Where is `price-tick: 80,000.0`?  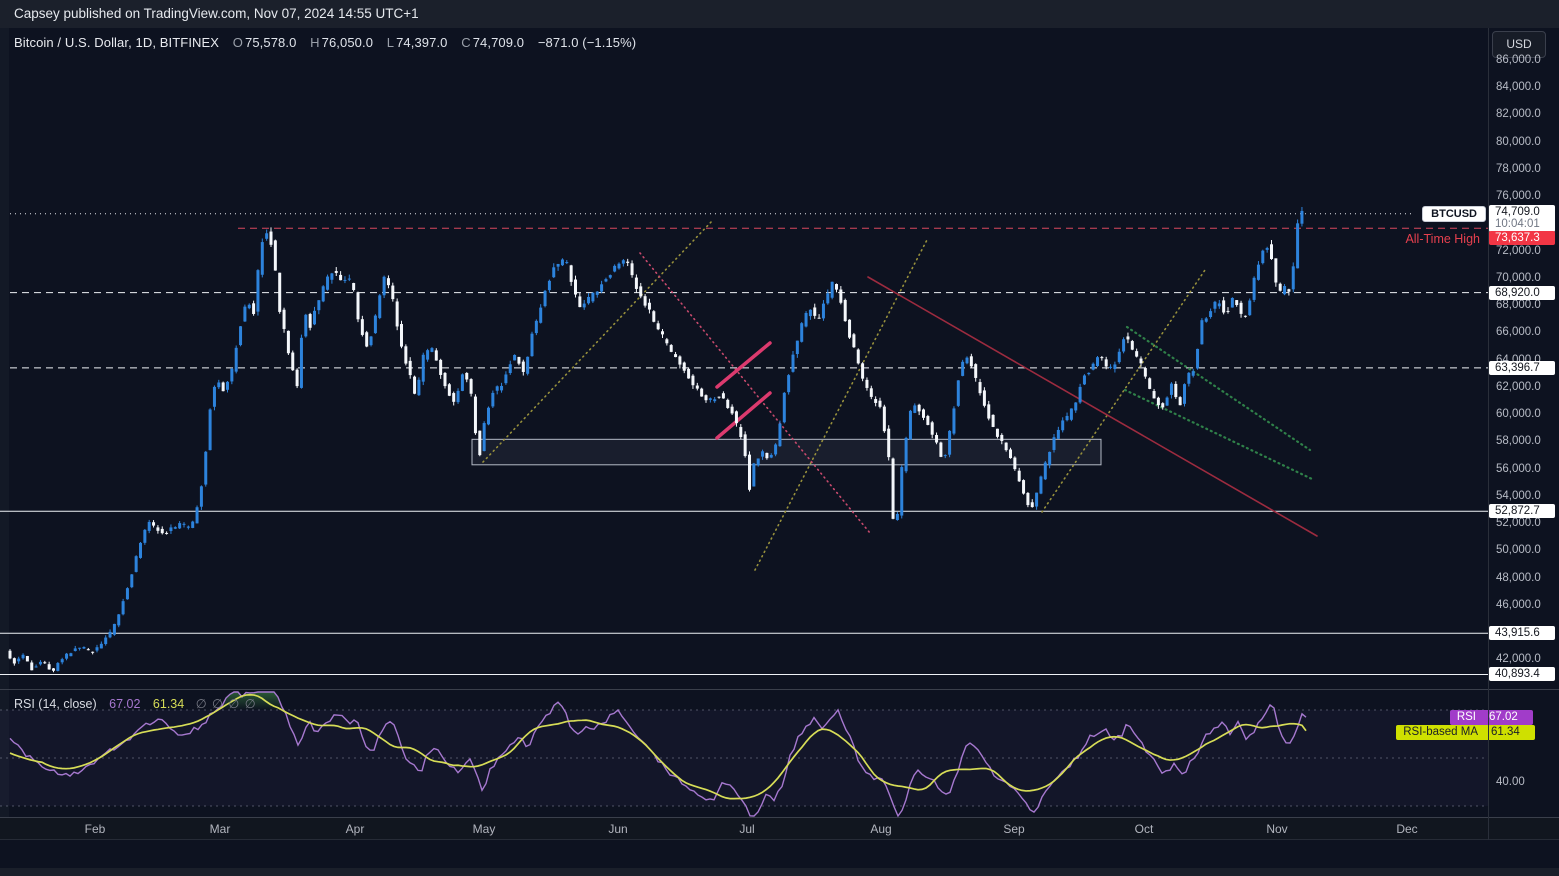
price-tick: 80,000.0 is located at coordinates (1518, 141).